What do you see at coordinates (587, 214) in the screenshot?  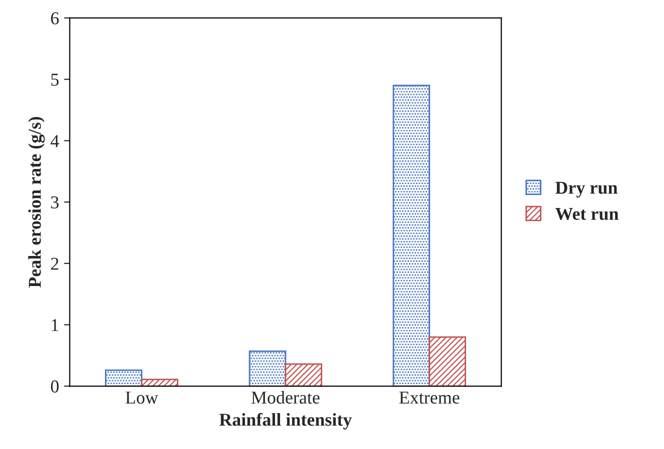 I see `legend-label: Wet run` at bounding box center [587, 214].